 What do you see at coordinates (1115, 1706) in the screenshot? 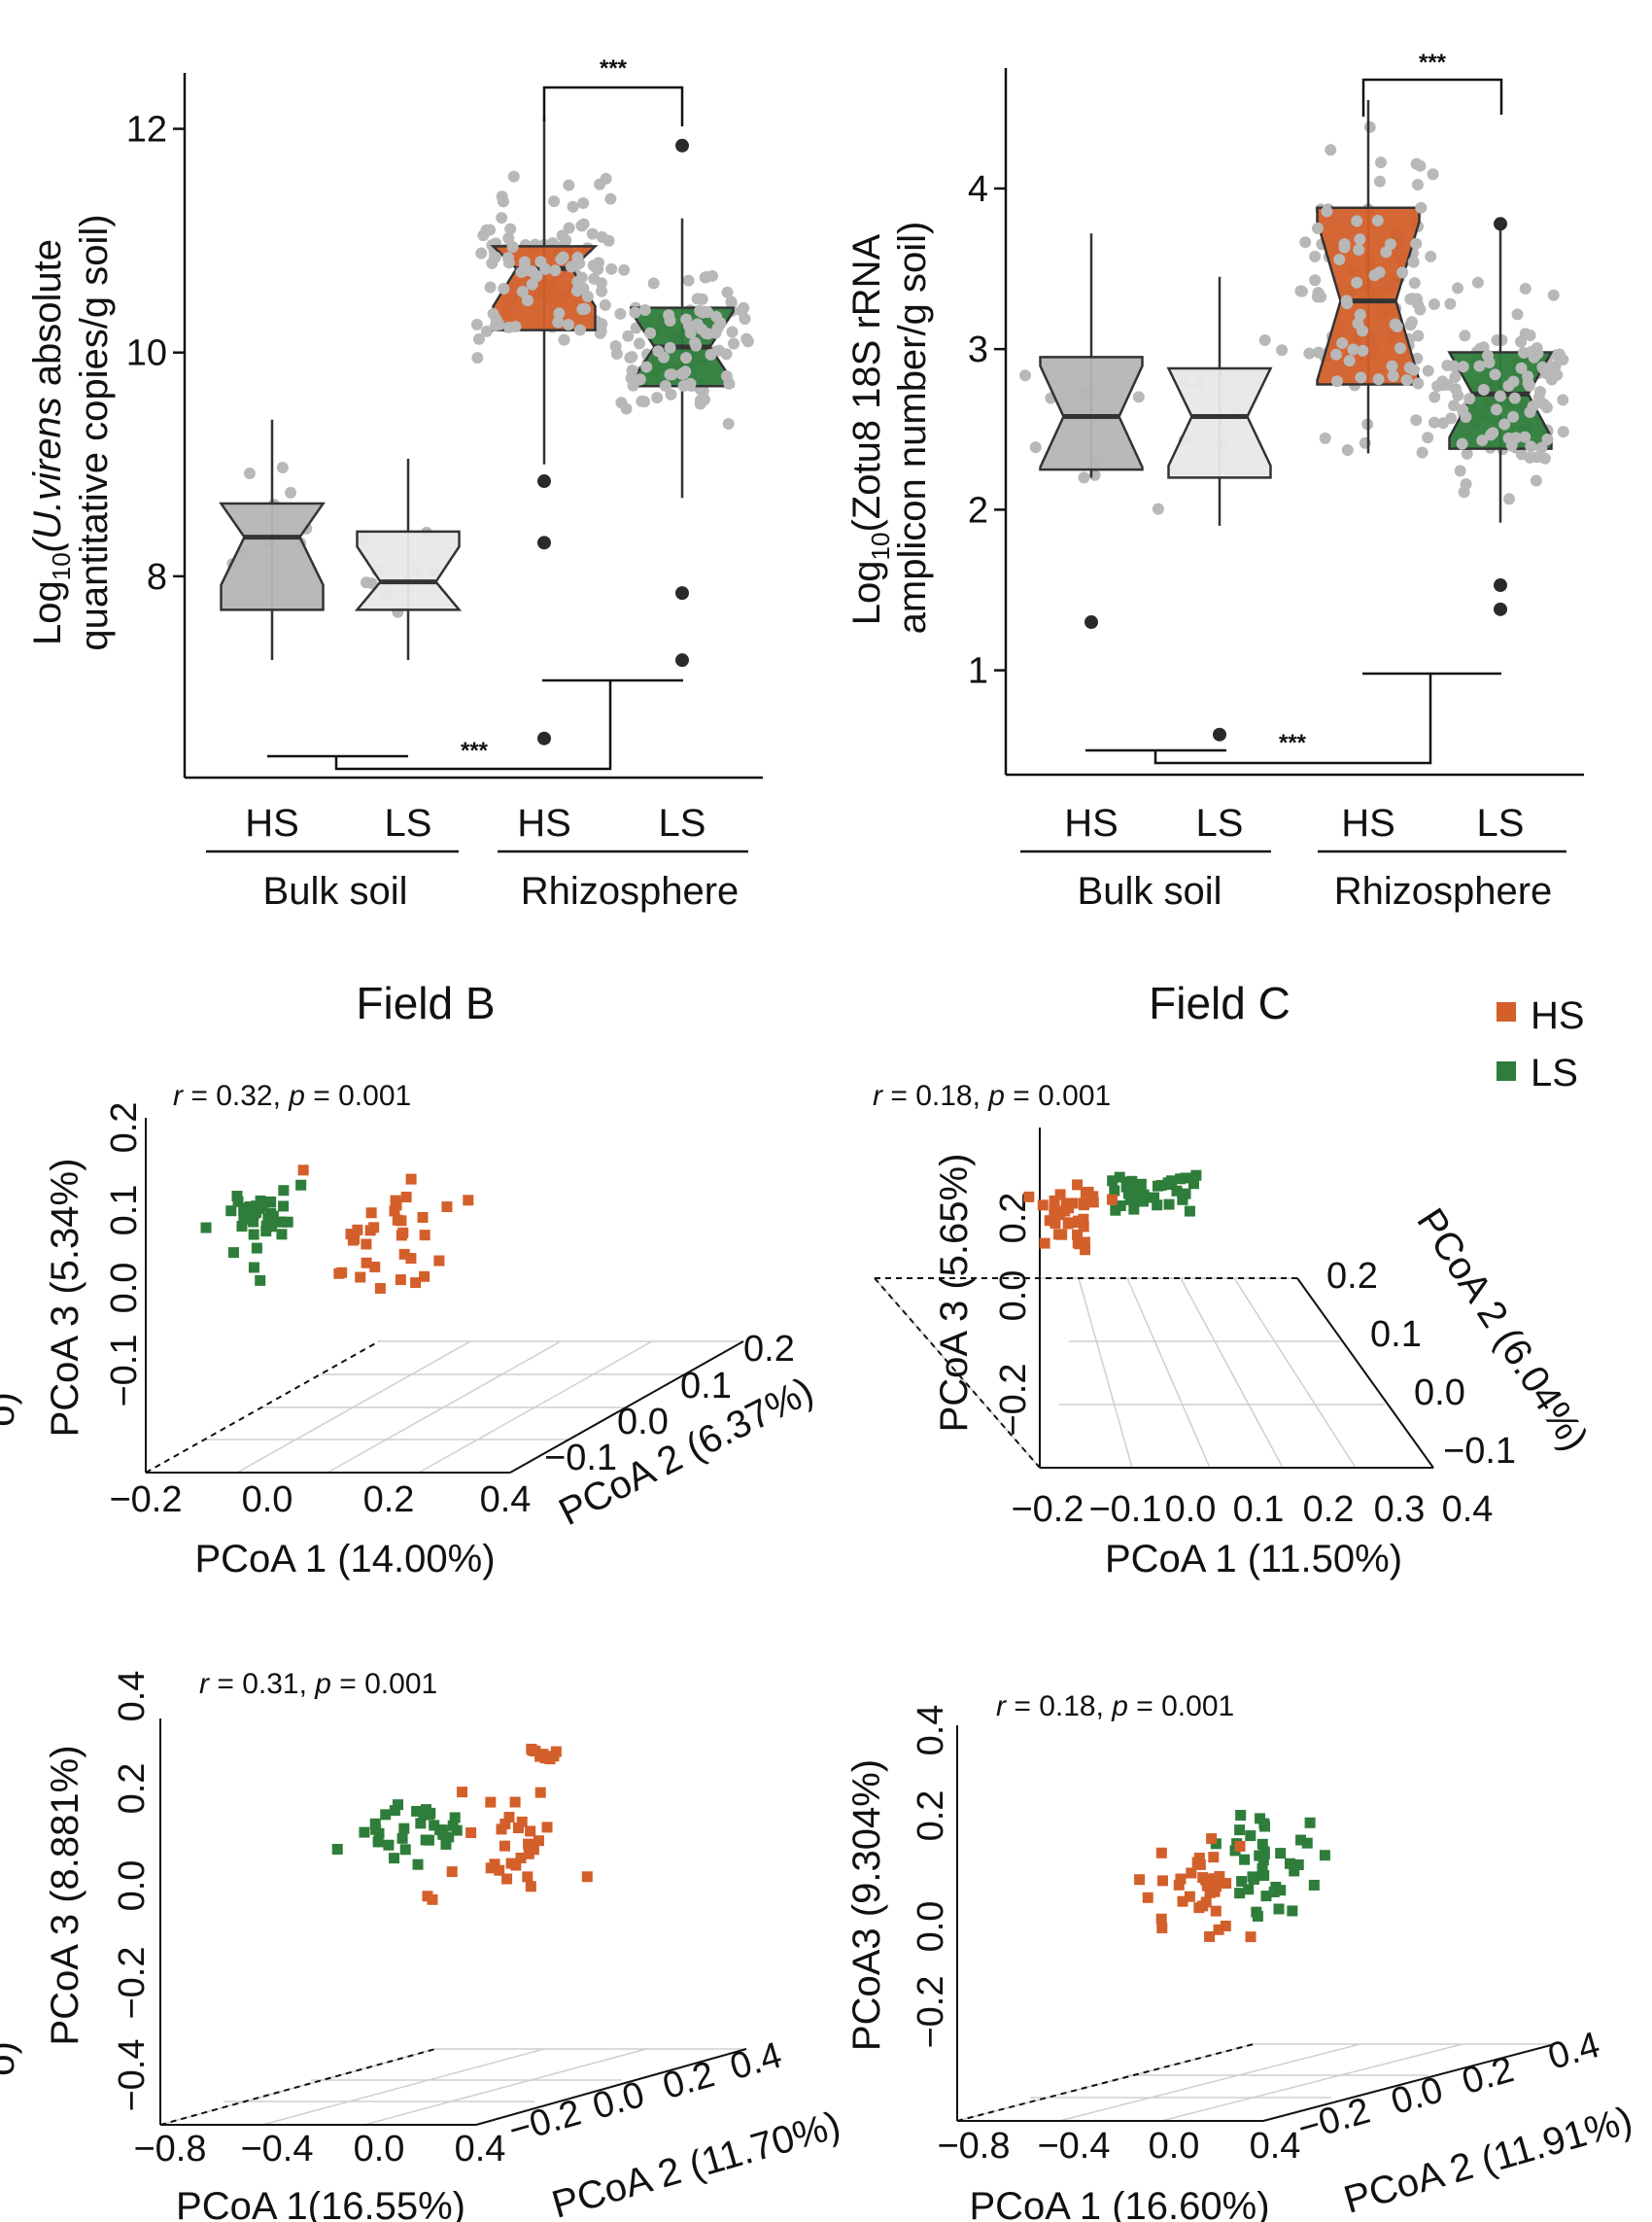
I see `stat-annotation: r = 0.18, p = 0.001` at bounding box center [1115, 1706].